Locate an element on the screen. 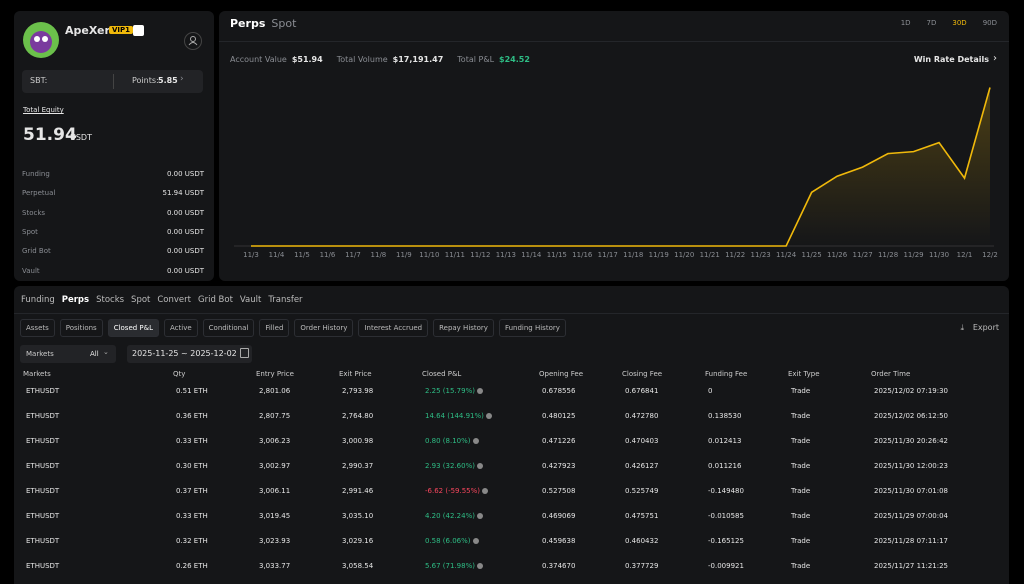  filter-label: Markets is located at coordinates (40, 354).